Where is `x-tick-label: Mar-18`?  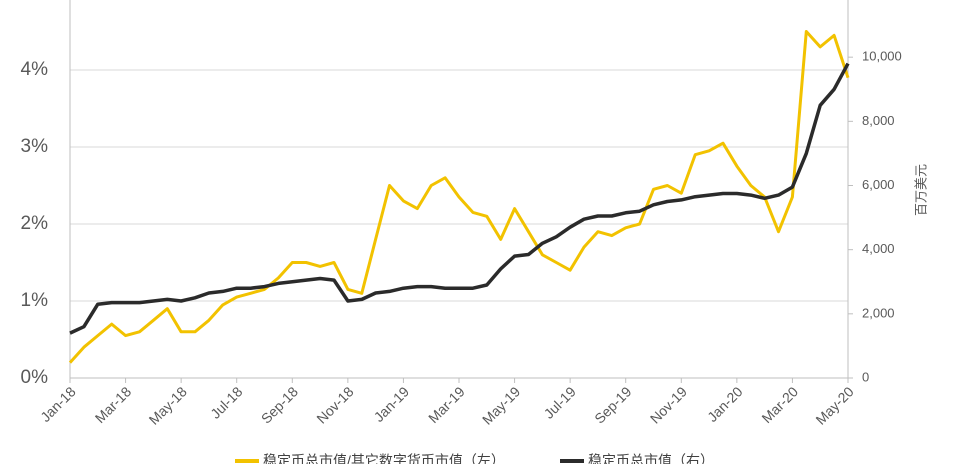
x-tick-label: Mar-18 is located at coordinates (113, 404).